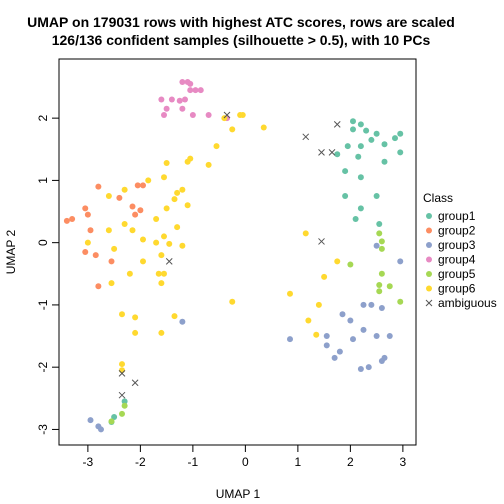 The width and height of the screenshot is (504, 504). What do you see at coordinates (403, 462) in the screenshot?
I see `x-tick-label: 3` at bounding box center [403, 462].